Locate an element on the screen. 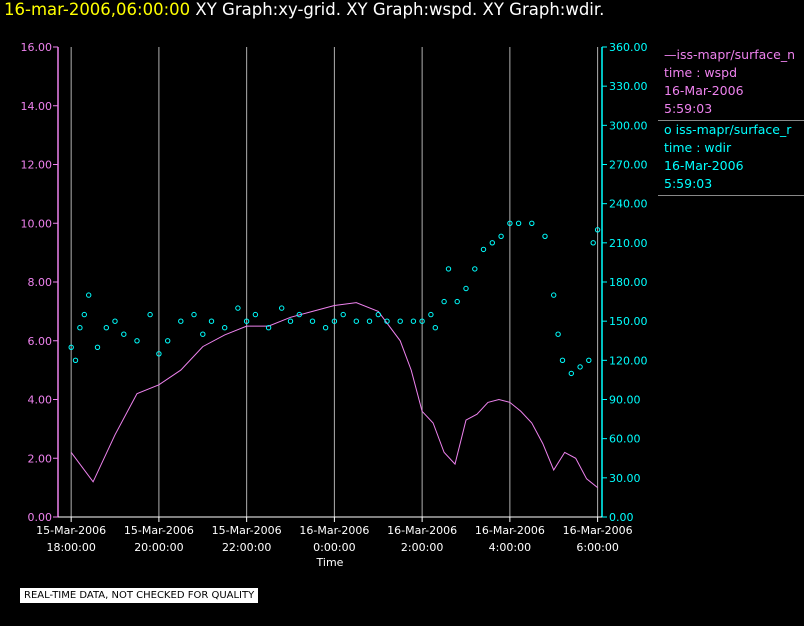 This screenshot has height=626, width=804. legend-separator-bottom is located at coordinates (731, 195).